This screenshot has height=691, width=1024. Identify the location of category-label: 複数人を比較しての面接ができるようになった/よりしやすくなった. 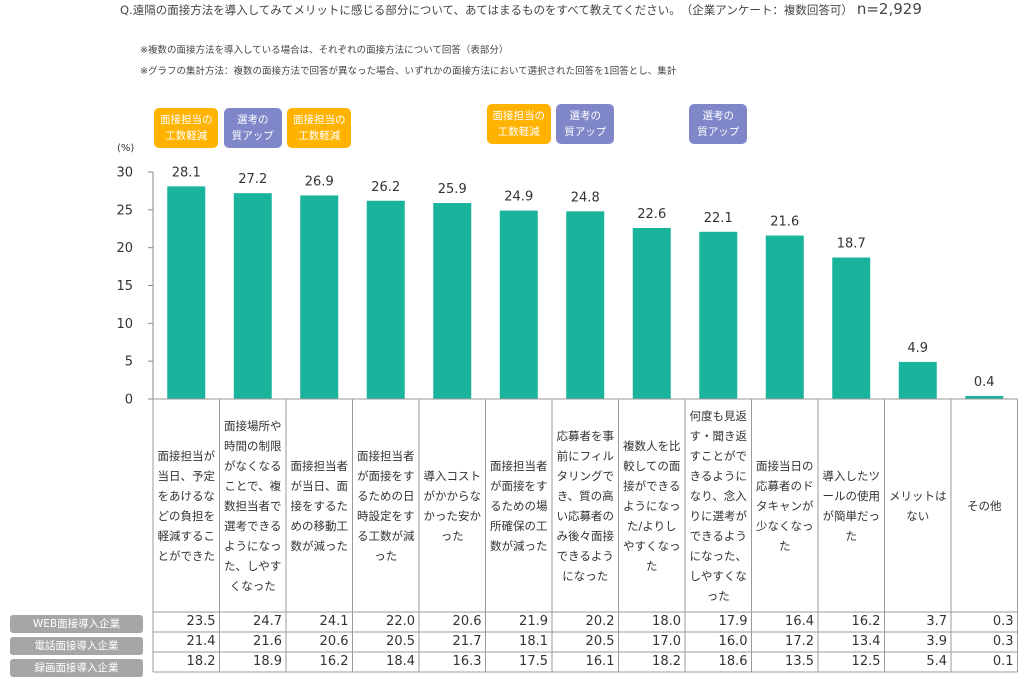
(652, 506).